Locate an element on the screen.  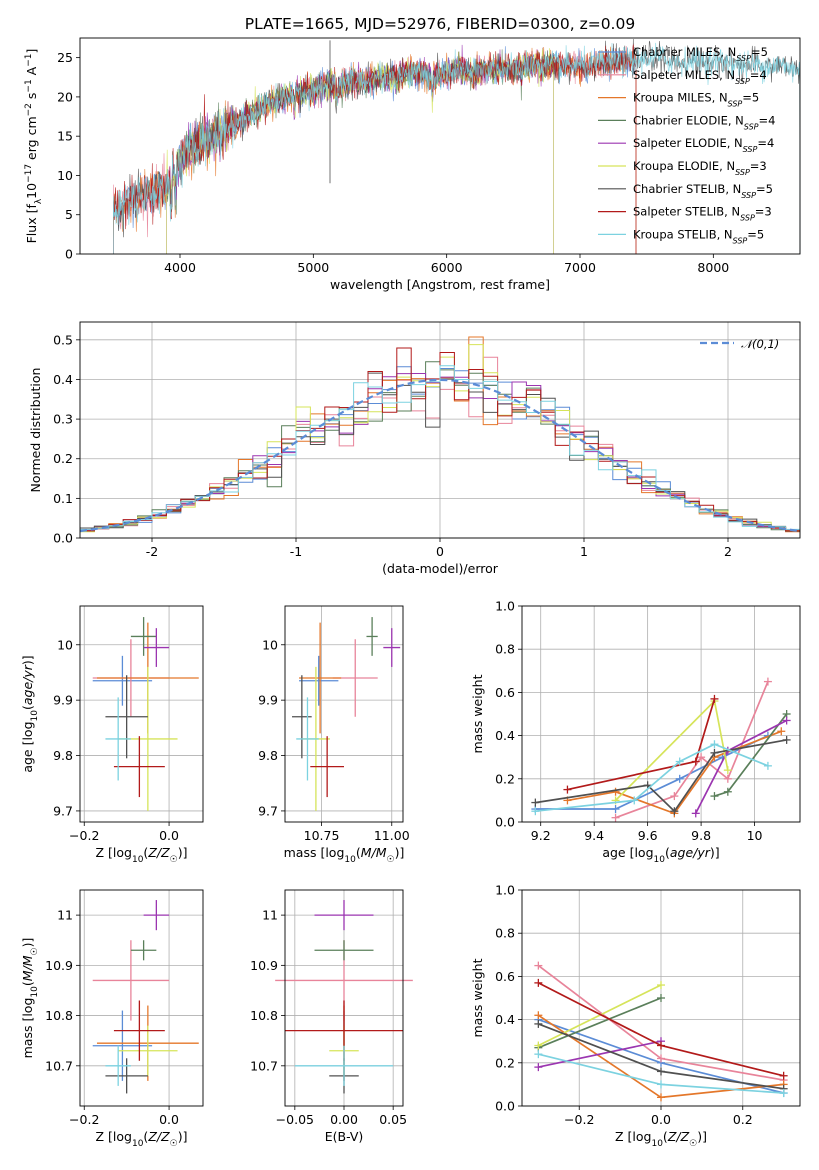
label-part: Salpeter MILES, N is located at coordinates (684, 75).